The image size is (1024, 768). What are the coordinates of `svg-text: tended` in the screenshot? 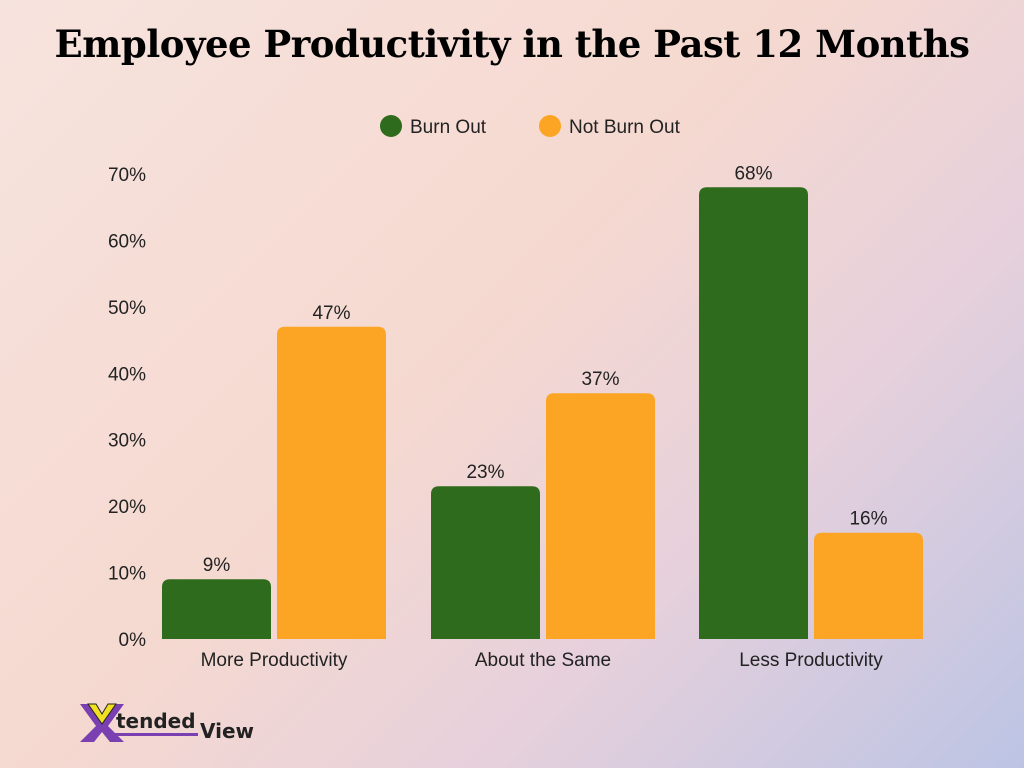 It's located at (156, 721).